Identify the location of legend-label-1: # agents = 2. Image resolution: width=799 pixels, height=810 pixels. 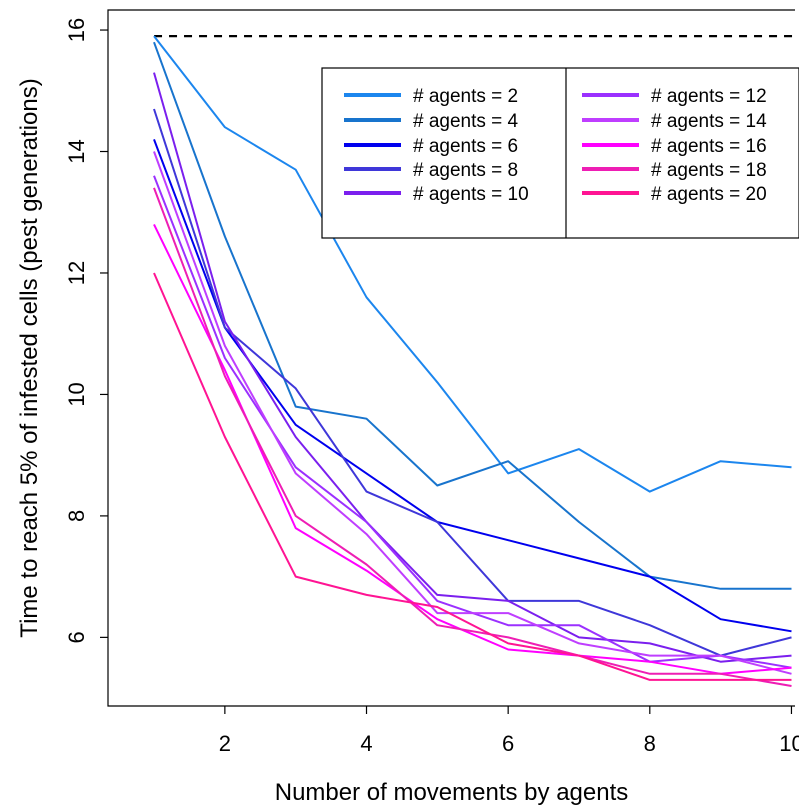
(465, 96).